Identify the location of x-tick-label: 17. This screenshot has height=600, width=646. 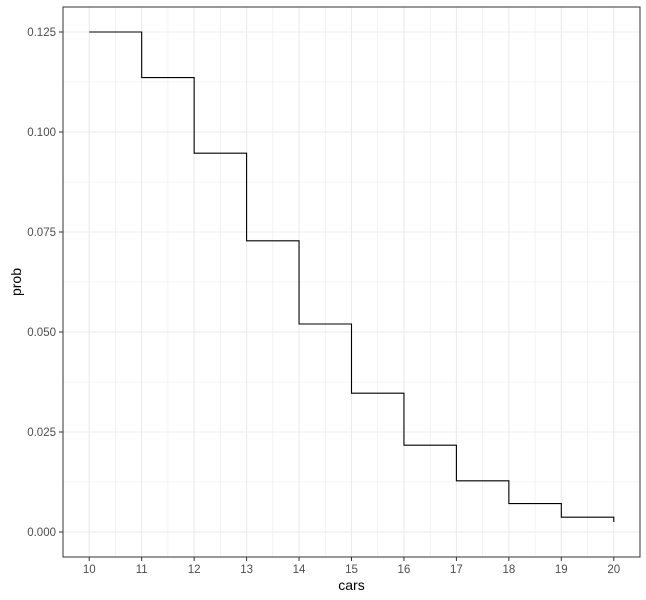
(456, 570).